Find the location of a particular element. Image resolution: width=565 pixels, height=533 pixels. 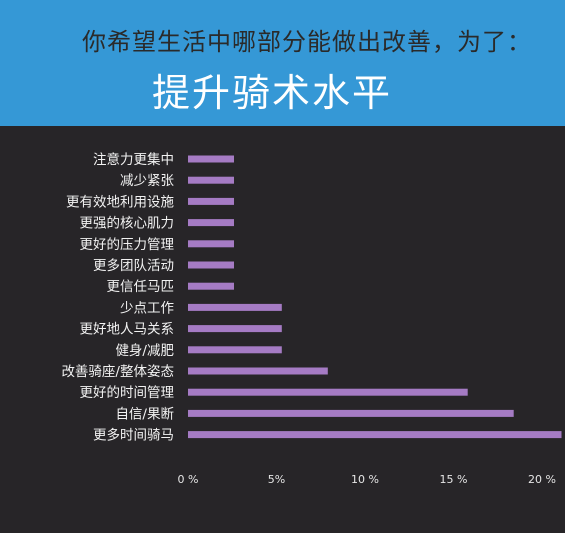

category-label: 更好的时间管理 is located at coordinates (127, 393).